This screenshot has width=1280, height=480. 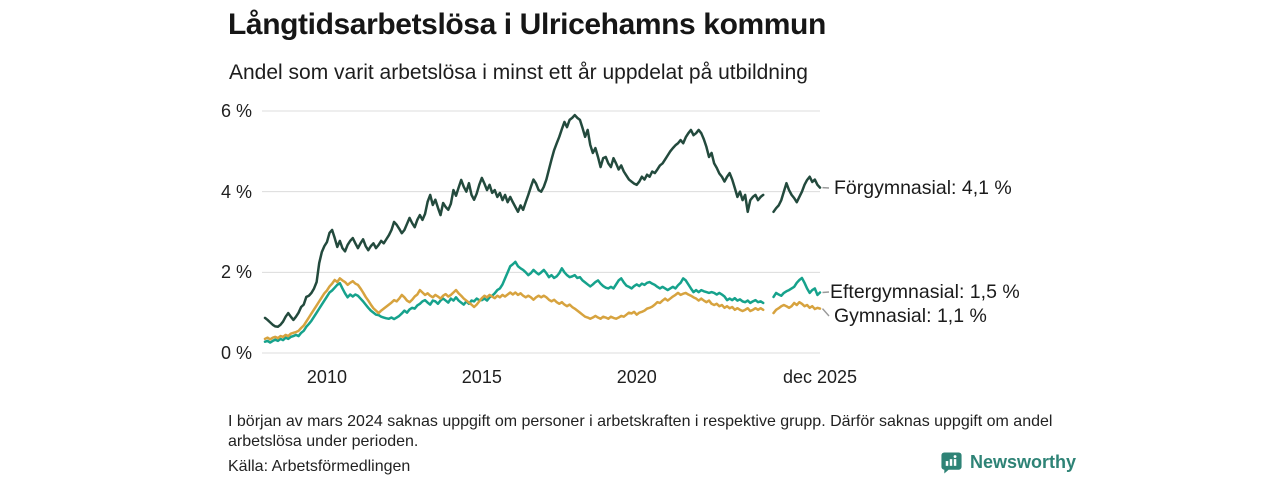 What do you see at coordinates (236, 191) in the screenshot?
I see `y-axis-tick-label: 4 %` at bounding box center [236, 191].